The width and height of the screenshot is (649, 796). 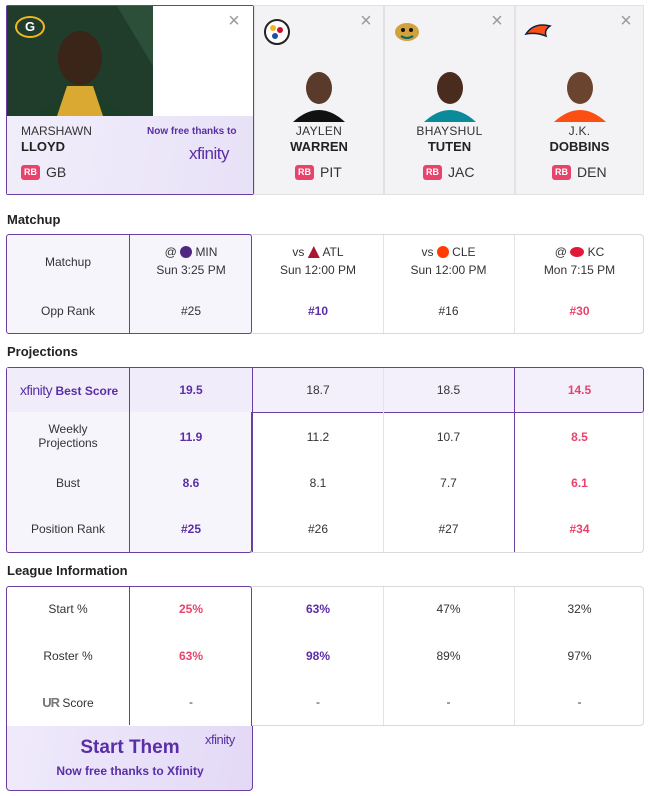 What do you see at coordinates (319, 146) in the screenshot?
I see `player-last-name: WARREN` at bounding box center [319, 146].